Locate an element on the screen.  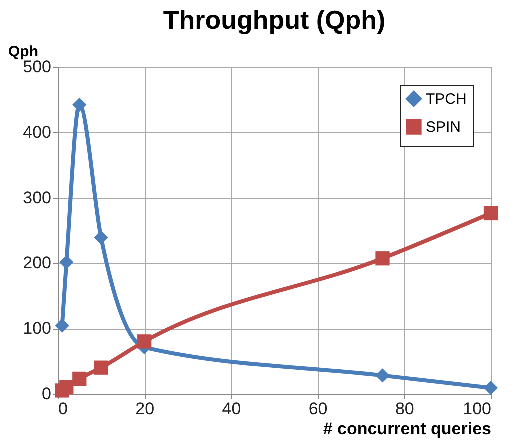
x-tick-label: 100 is located at coordinates (477, 409).